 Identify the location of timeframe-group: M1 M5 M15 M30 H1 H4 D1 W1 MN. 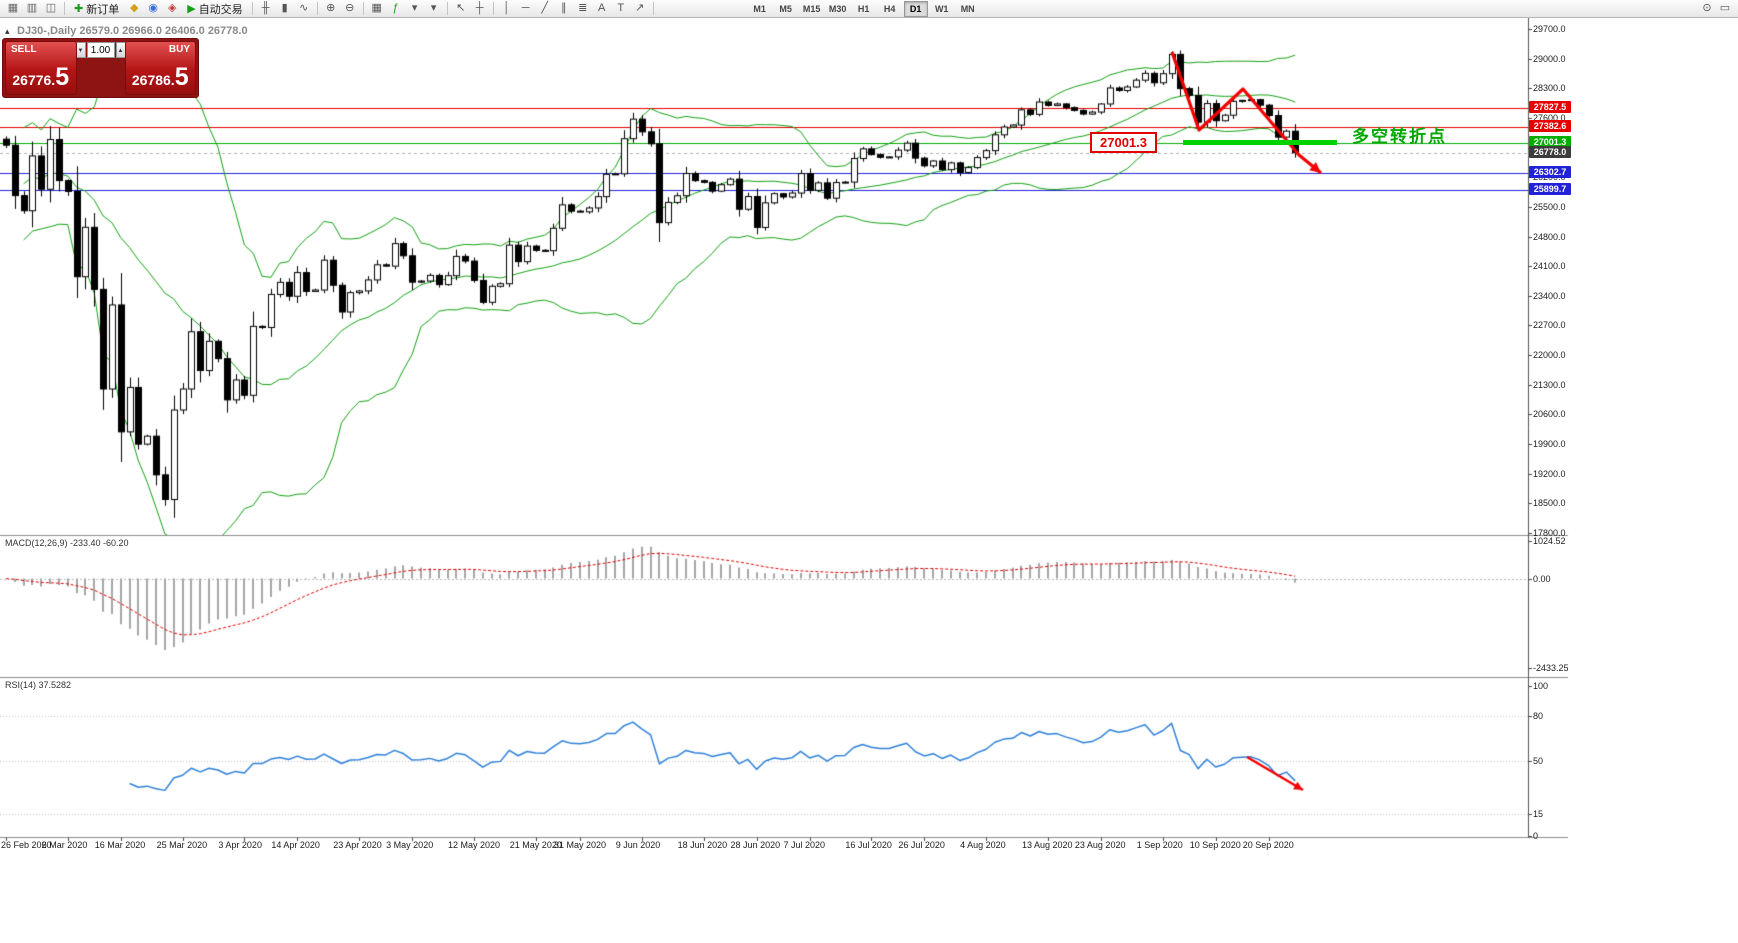
(864, 8).